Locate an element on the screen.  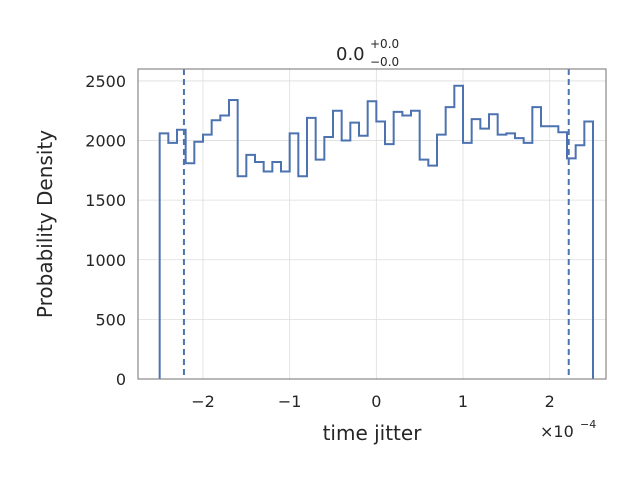
title-upper-error: +0.0 is located at coordinates (384, 44).